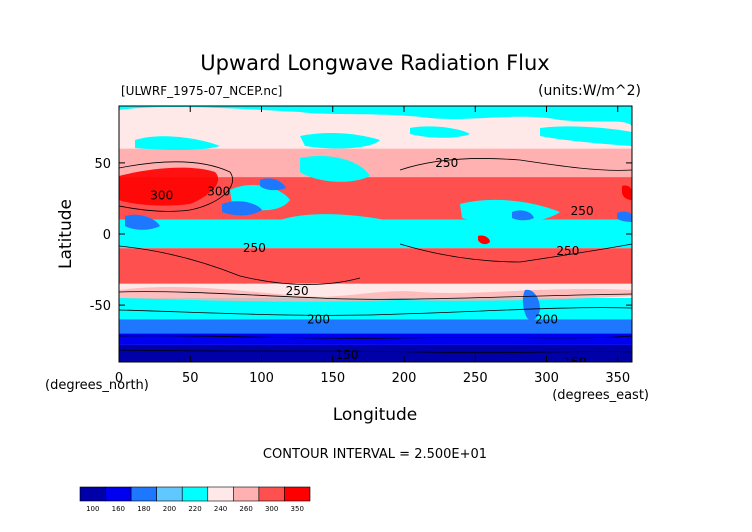 The image size is (752, 532). What do you see at coordinates (169, 509) in the screenshot?
I see `colorbar-level-200: 200` at bounding box center [169, 509].